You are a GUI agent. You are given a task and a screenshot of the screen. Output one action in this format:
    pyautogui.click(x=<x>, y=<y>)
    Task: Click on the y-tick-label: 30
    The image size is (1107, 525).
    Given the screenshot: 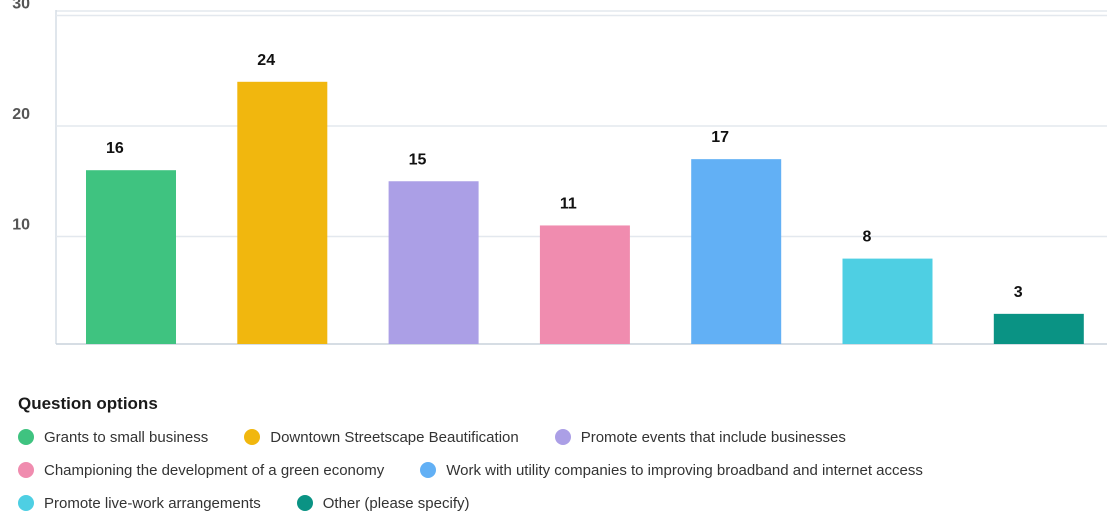 What is the action you would take?
    pyautogui.click(x=21, y=6)
    